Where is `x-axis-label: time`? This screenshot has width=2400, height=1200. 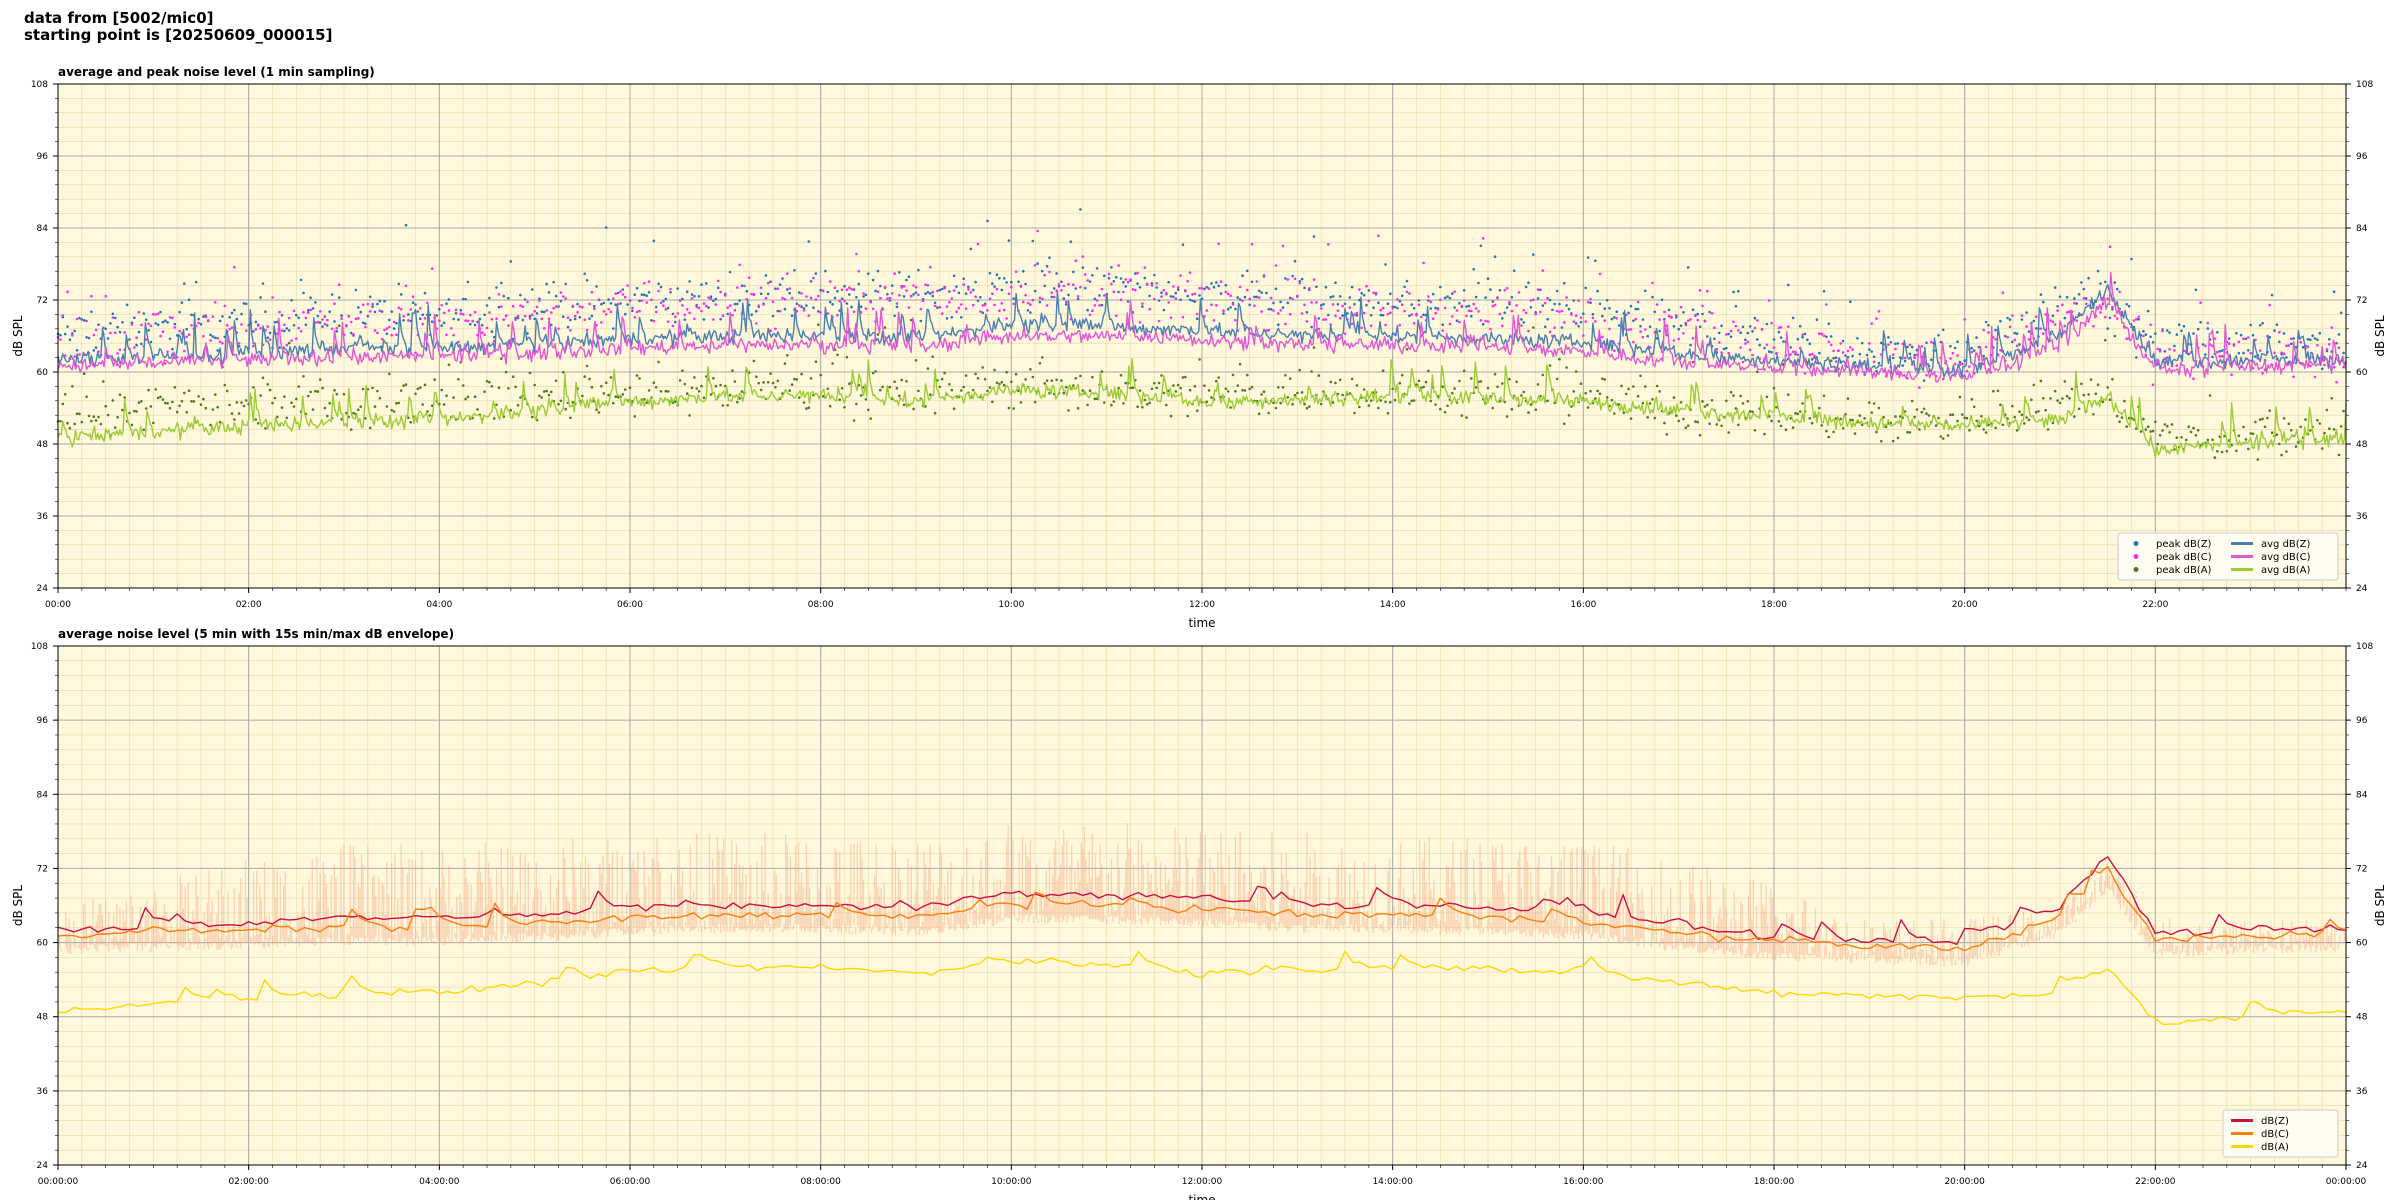 x-axis-label: time is located at coordinates (1201, 623).